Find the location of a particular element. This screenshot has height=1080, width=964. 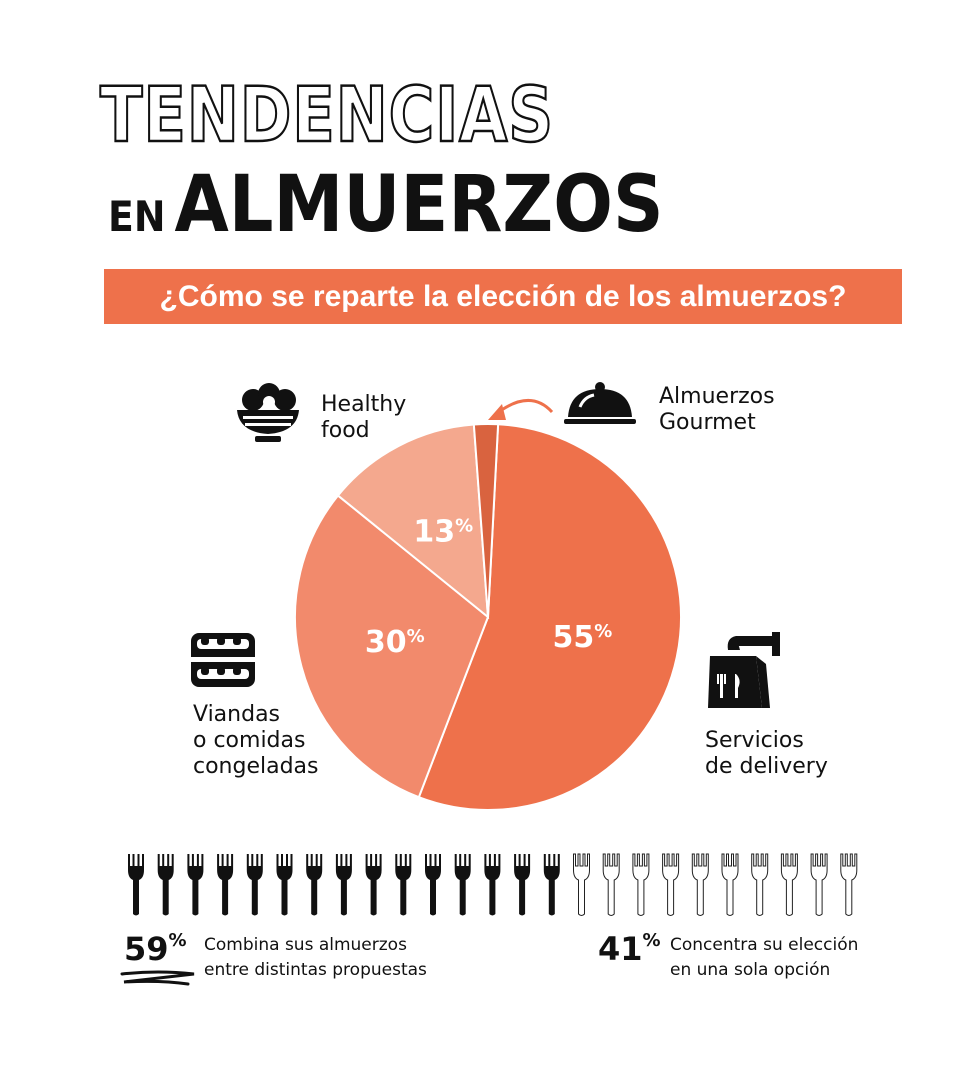

title-bold: EN ALMUERZOS is located at coordinates (386, 205).